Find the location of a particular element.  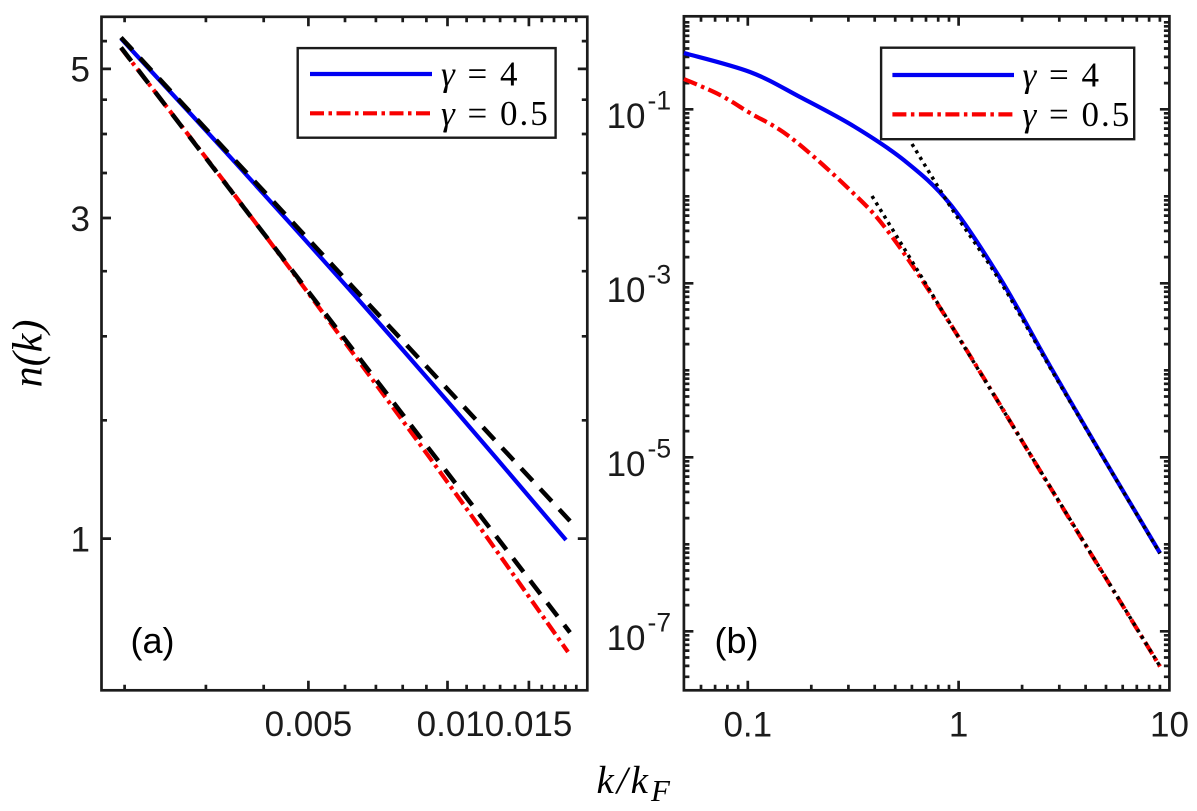

svg-text: 3 is located at coordinates (80, 219).